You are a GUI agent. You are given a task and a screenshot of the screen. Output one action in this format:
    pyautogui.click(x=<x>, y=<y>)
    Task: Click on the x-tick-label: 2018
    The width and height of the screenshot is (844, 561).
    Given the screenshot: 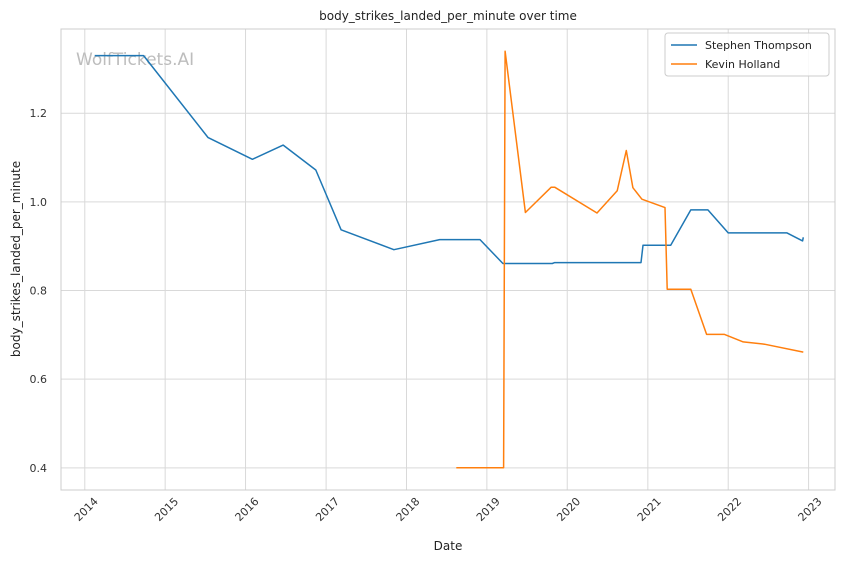 What is the action you would take?
    pyautogui.click(x=408, y=509)
    